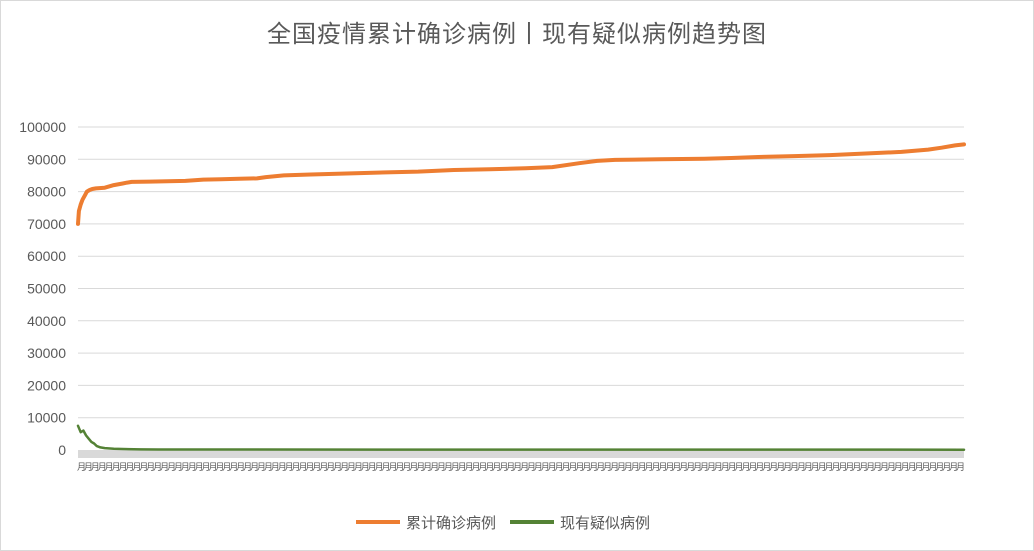 This screenshot has height=551, width=1034. I want to click on legend-item-confirmed: 累计确诊病例, so click(426, 522).